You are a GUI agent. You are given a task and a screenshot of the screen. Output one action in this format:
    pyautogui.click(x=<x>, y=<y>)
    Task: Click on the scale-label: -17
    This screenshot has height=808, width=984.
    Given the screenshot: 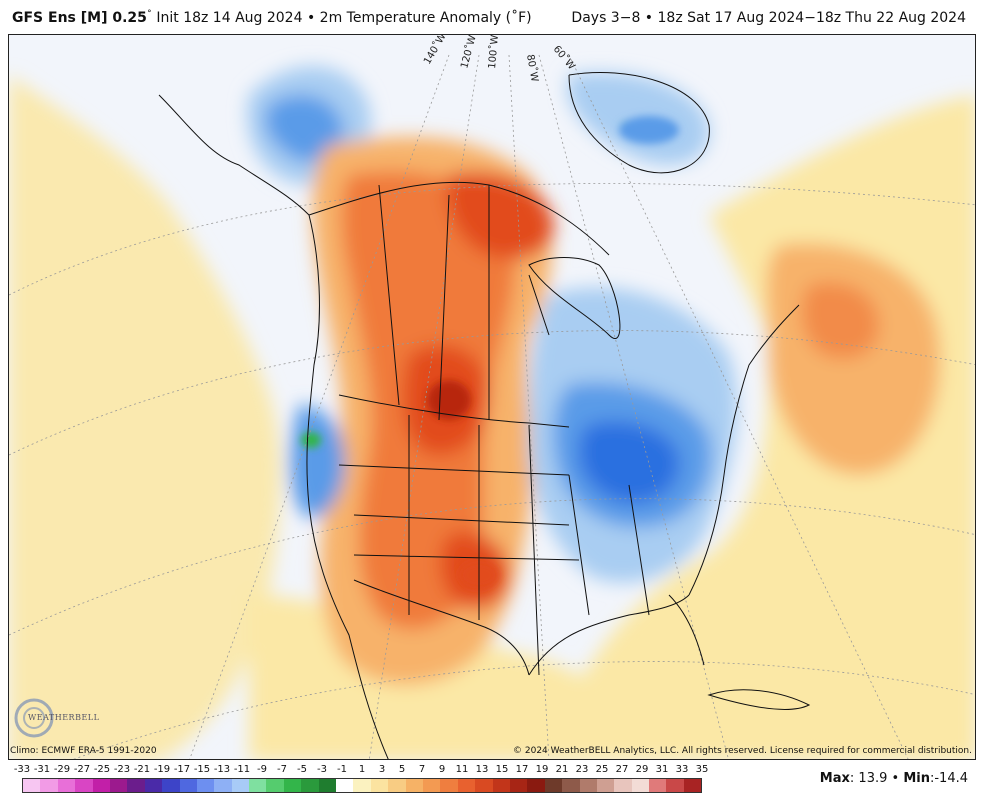 What is the action you would take?
    pyautogui.click(x=182, y=769)
    